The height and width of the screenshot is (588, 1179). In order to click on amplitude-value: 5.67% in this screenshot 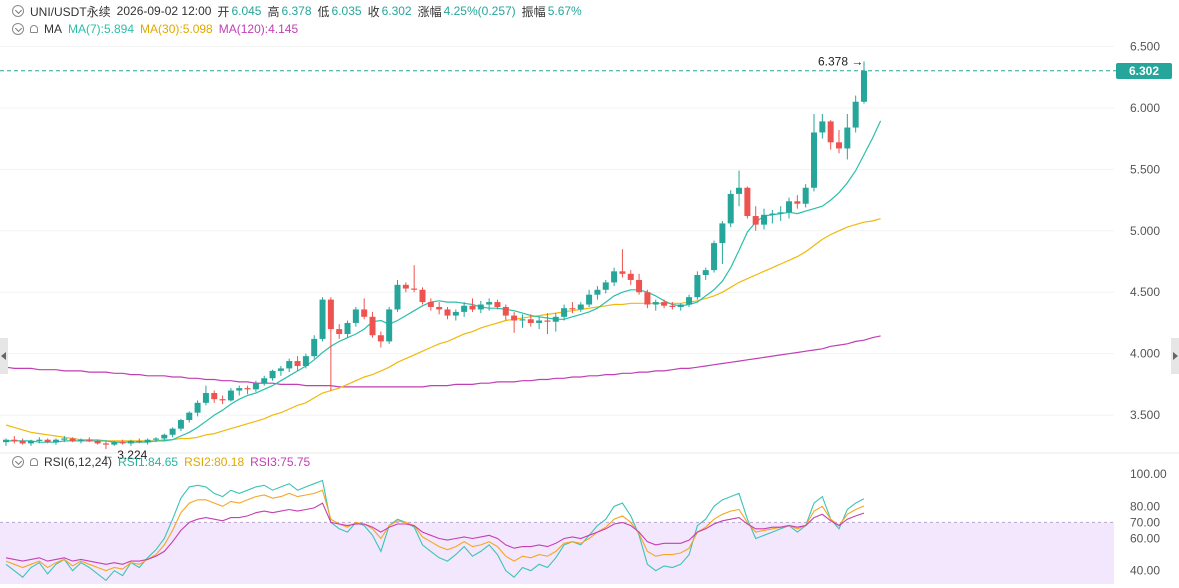, I will do `click(564, 11)`.